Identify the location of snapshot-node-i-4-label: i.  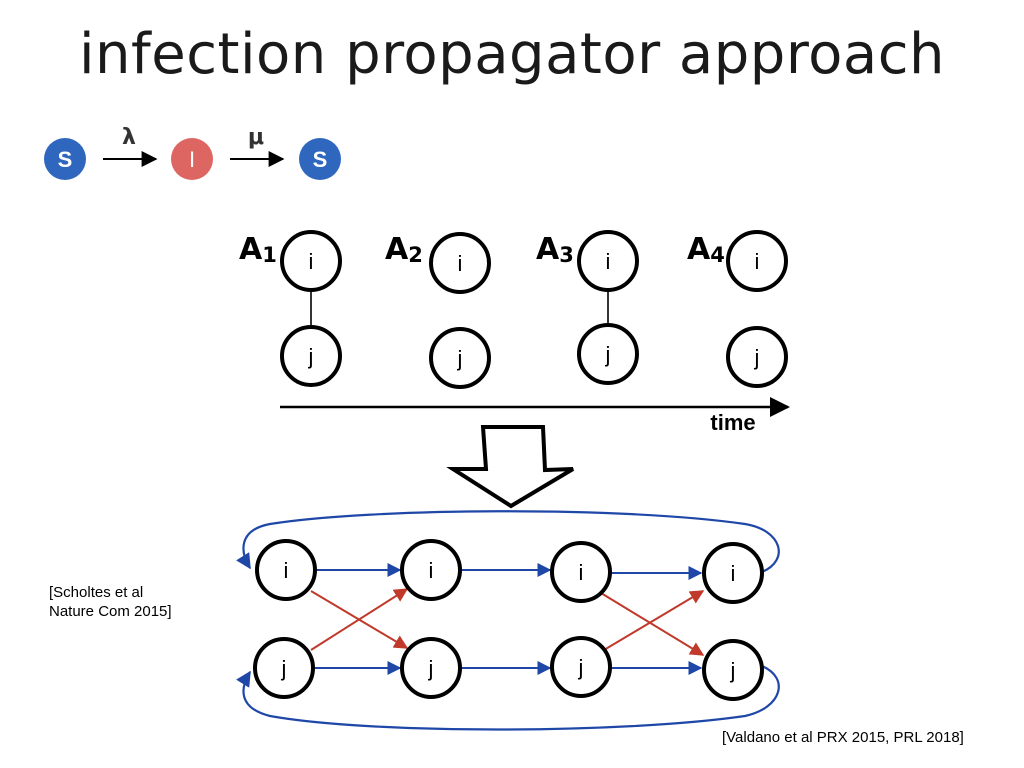
(757, 261).